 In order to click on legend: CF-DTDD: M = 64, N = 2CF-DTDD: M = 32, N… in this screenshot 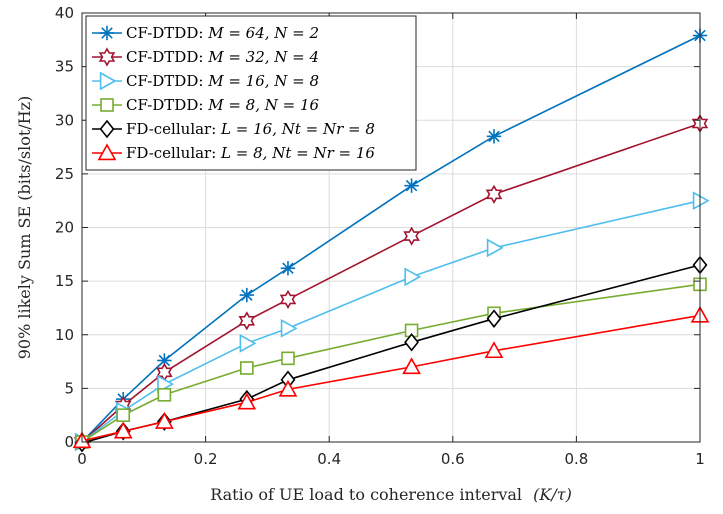, I will do `click(251, 93)`.